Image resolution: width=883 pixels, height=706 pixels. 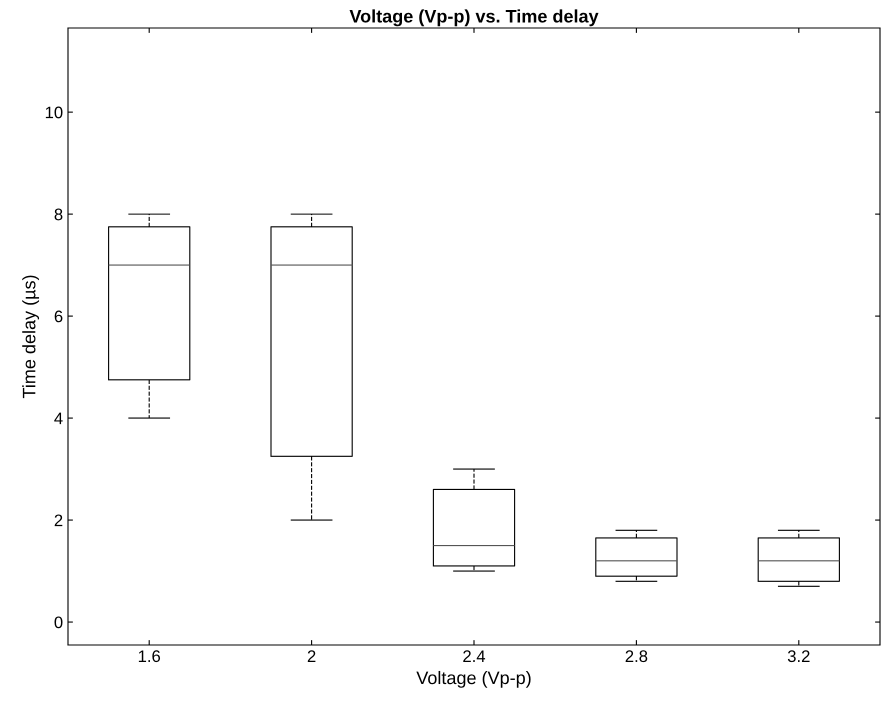 I want to click on y-tick-label: 0, so click(x=58, y=622).